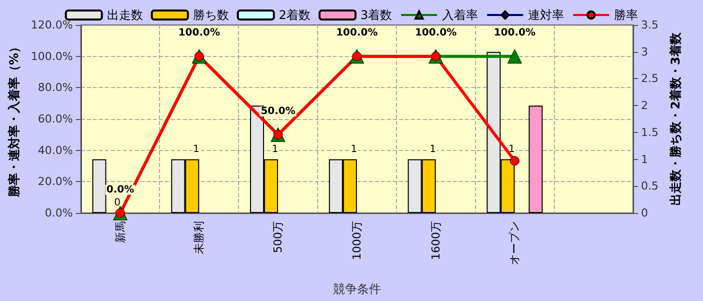  I want to click on data-label: 0.0%, so click(120, 190).